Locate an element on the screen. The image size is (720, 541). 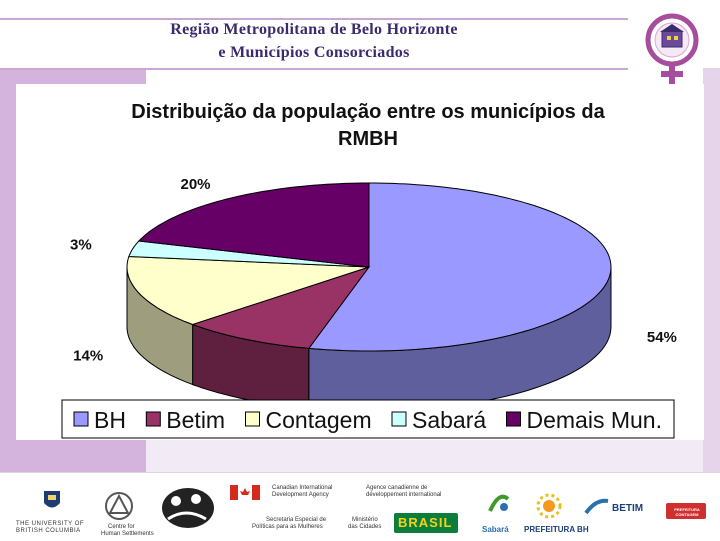
ministerio-line1: Ministério is located at coordinates (365, 520).